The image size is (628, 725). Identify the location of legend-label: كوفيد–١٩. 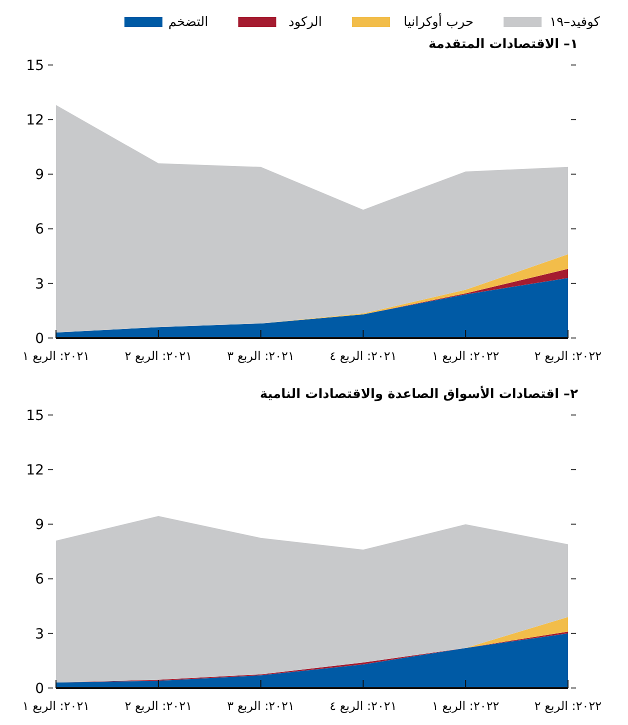
(575, 22).